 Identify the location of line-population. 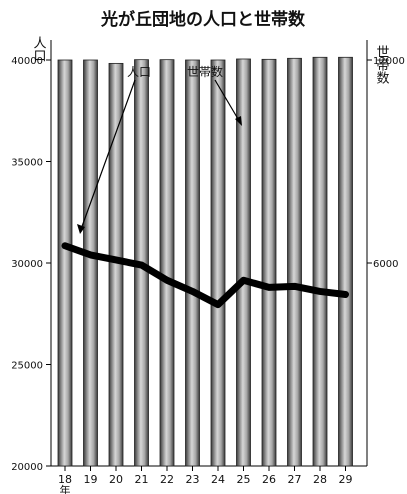
(205, 275).